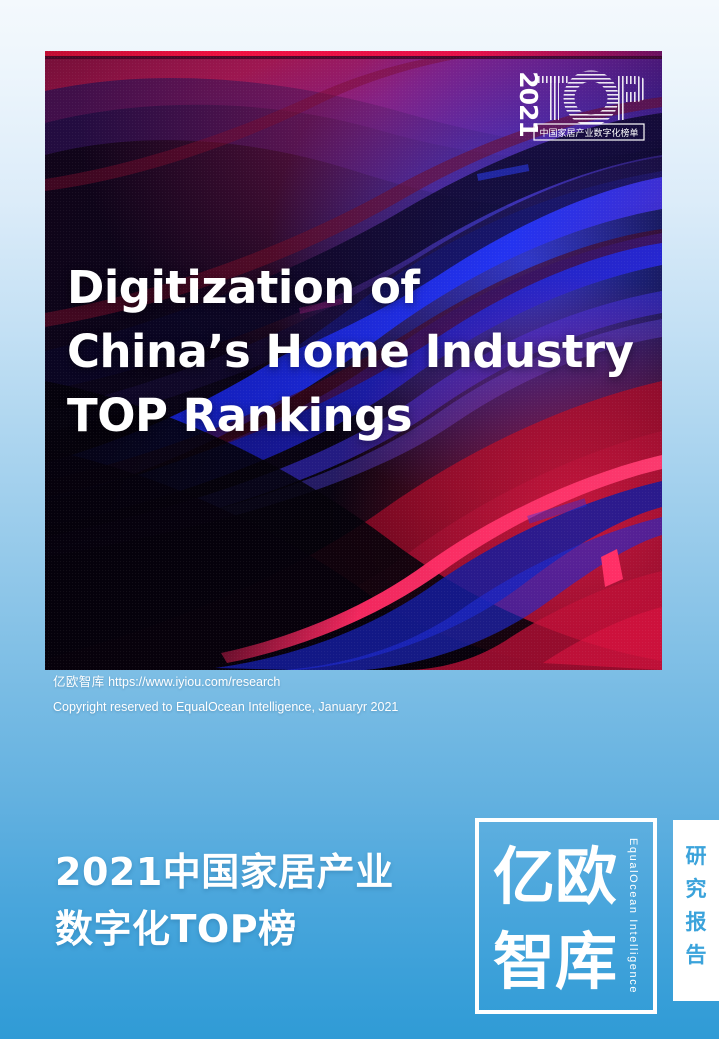 Image resolution: width=719 pixels, height=1039 pixels. What do you see at coordinates (696, 856) in the screenshot?
I see `report-char-1: 研` at bounding box center [696, 856].